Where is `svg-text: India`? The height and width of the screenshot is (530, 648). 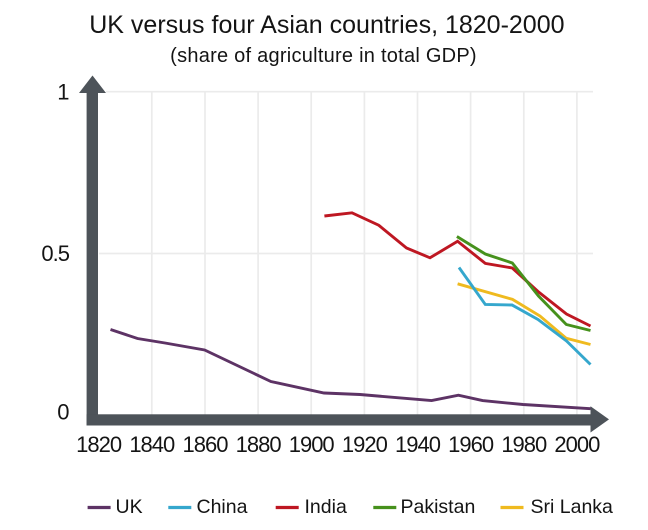 svg-text: India is located at coordinates (326, 507).